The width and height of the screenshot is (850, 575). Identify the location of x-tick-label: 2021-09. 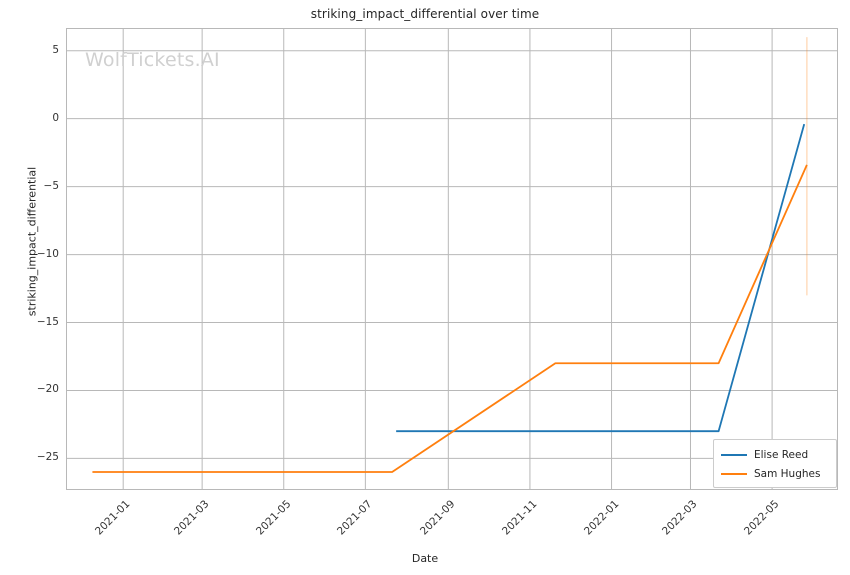
(438, 518).